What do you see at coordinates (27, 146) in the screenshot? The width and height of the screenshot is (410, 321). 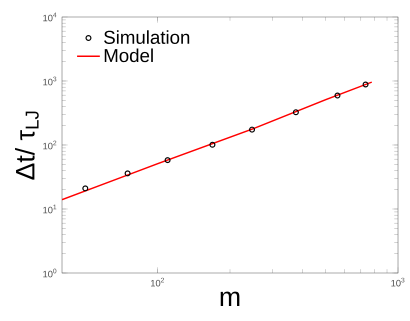 I see `y-axis-title: Δt/ τ$_{LJ}$` at bounding box center [27, 146].